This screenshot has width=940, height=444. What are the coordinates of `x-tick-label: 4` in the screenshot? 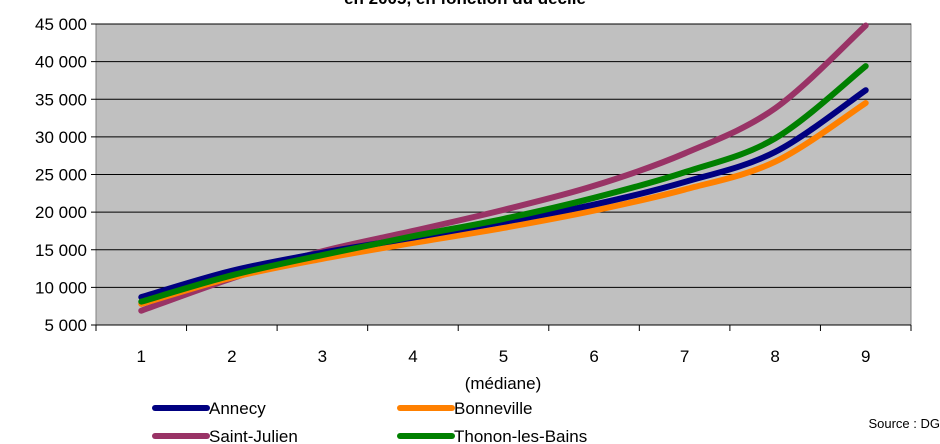 It's located at (412, 356).